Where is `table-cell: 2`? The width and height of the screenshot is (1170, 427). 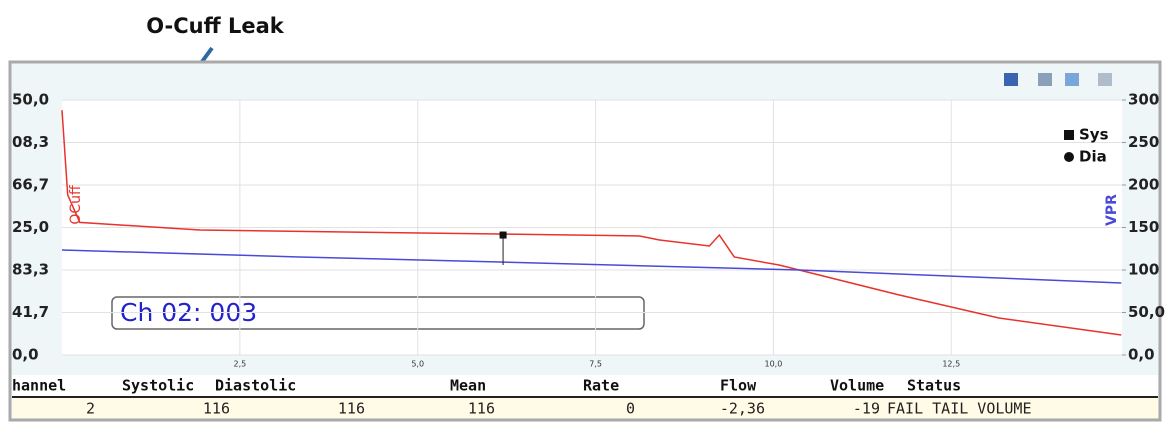
table-cell: 2 is located at coordinates (90, 409).